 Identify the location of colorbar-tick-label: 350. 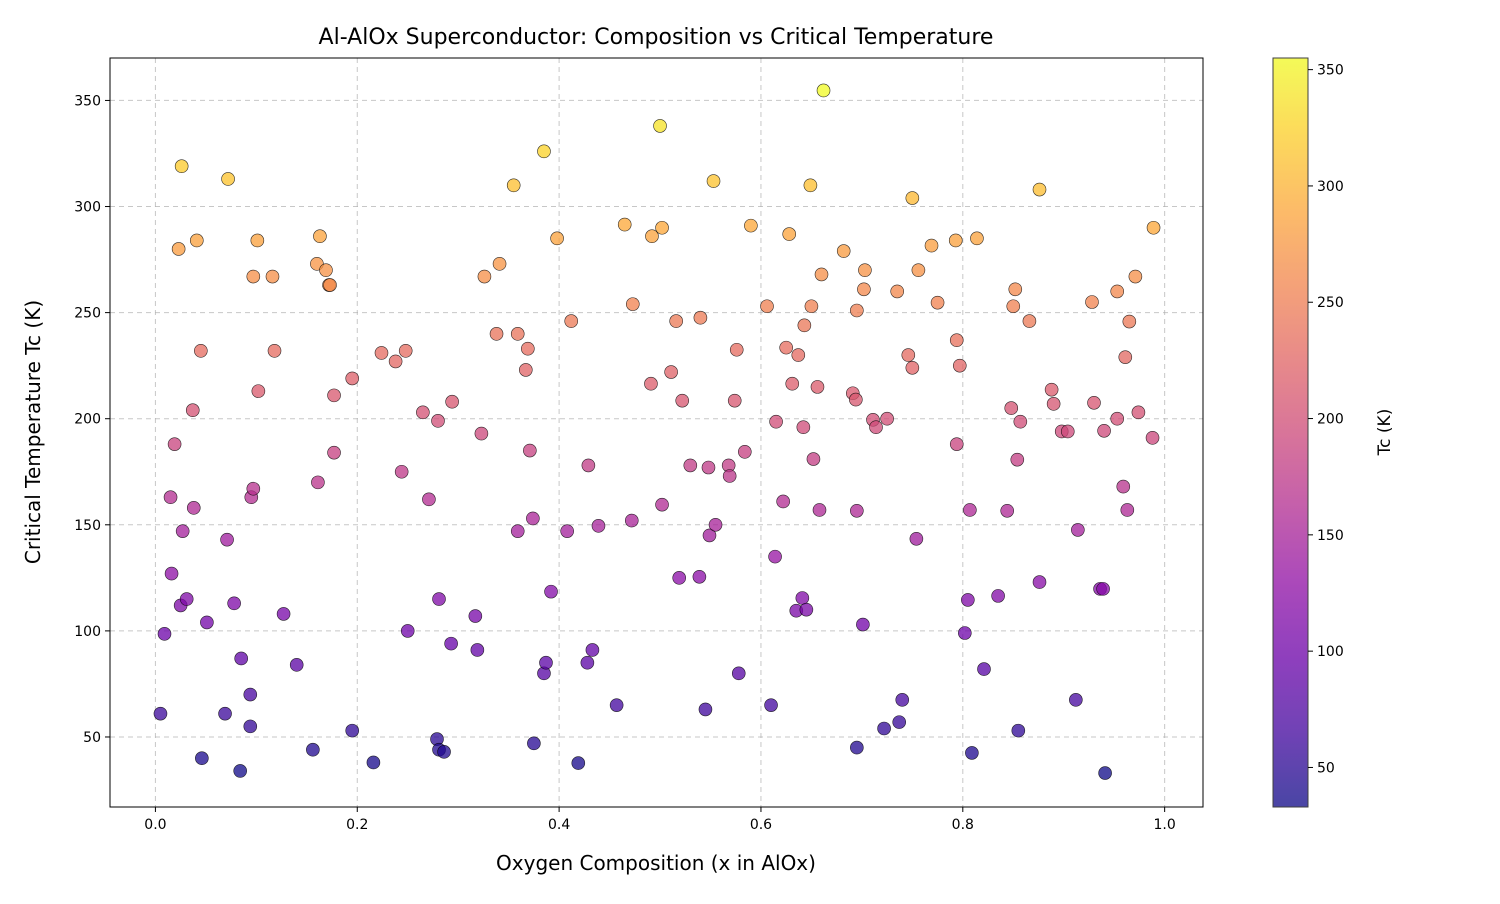
(1330, 71).